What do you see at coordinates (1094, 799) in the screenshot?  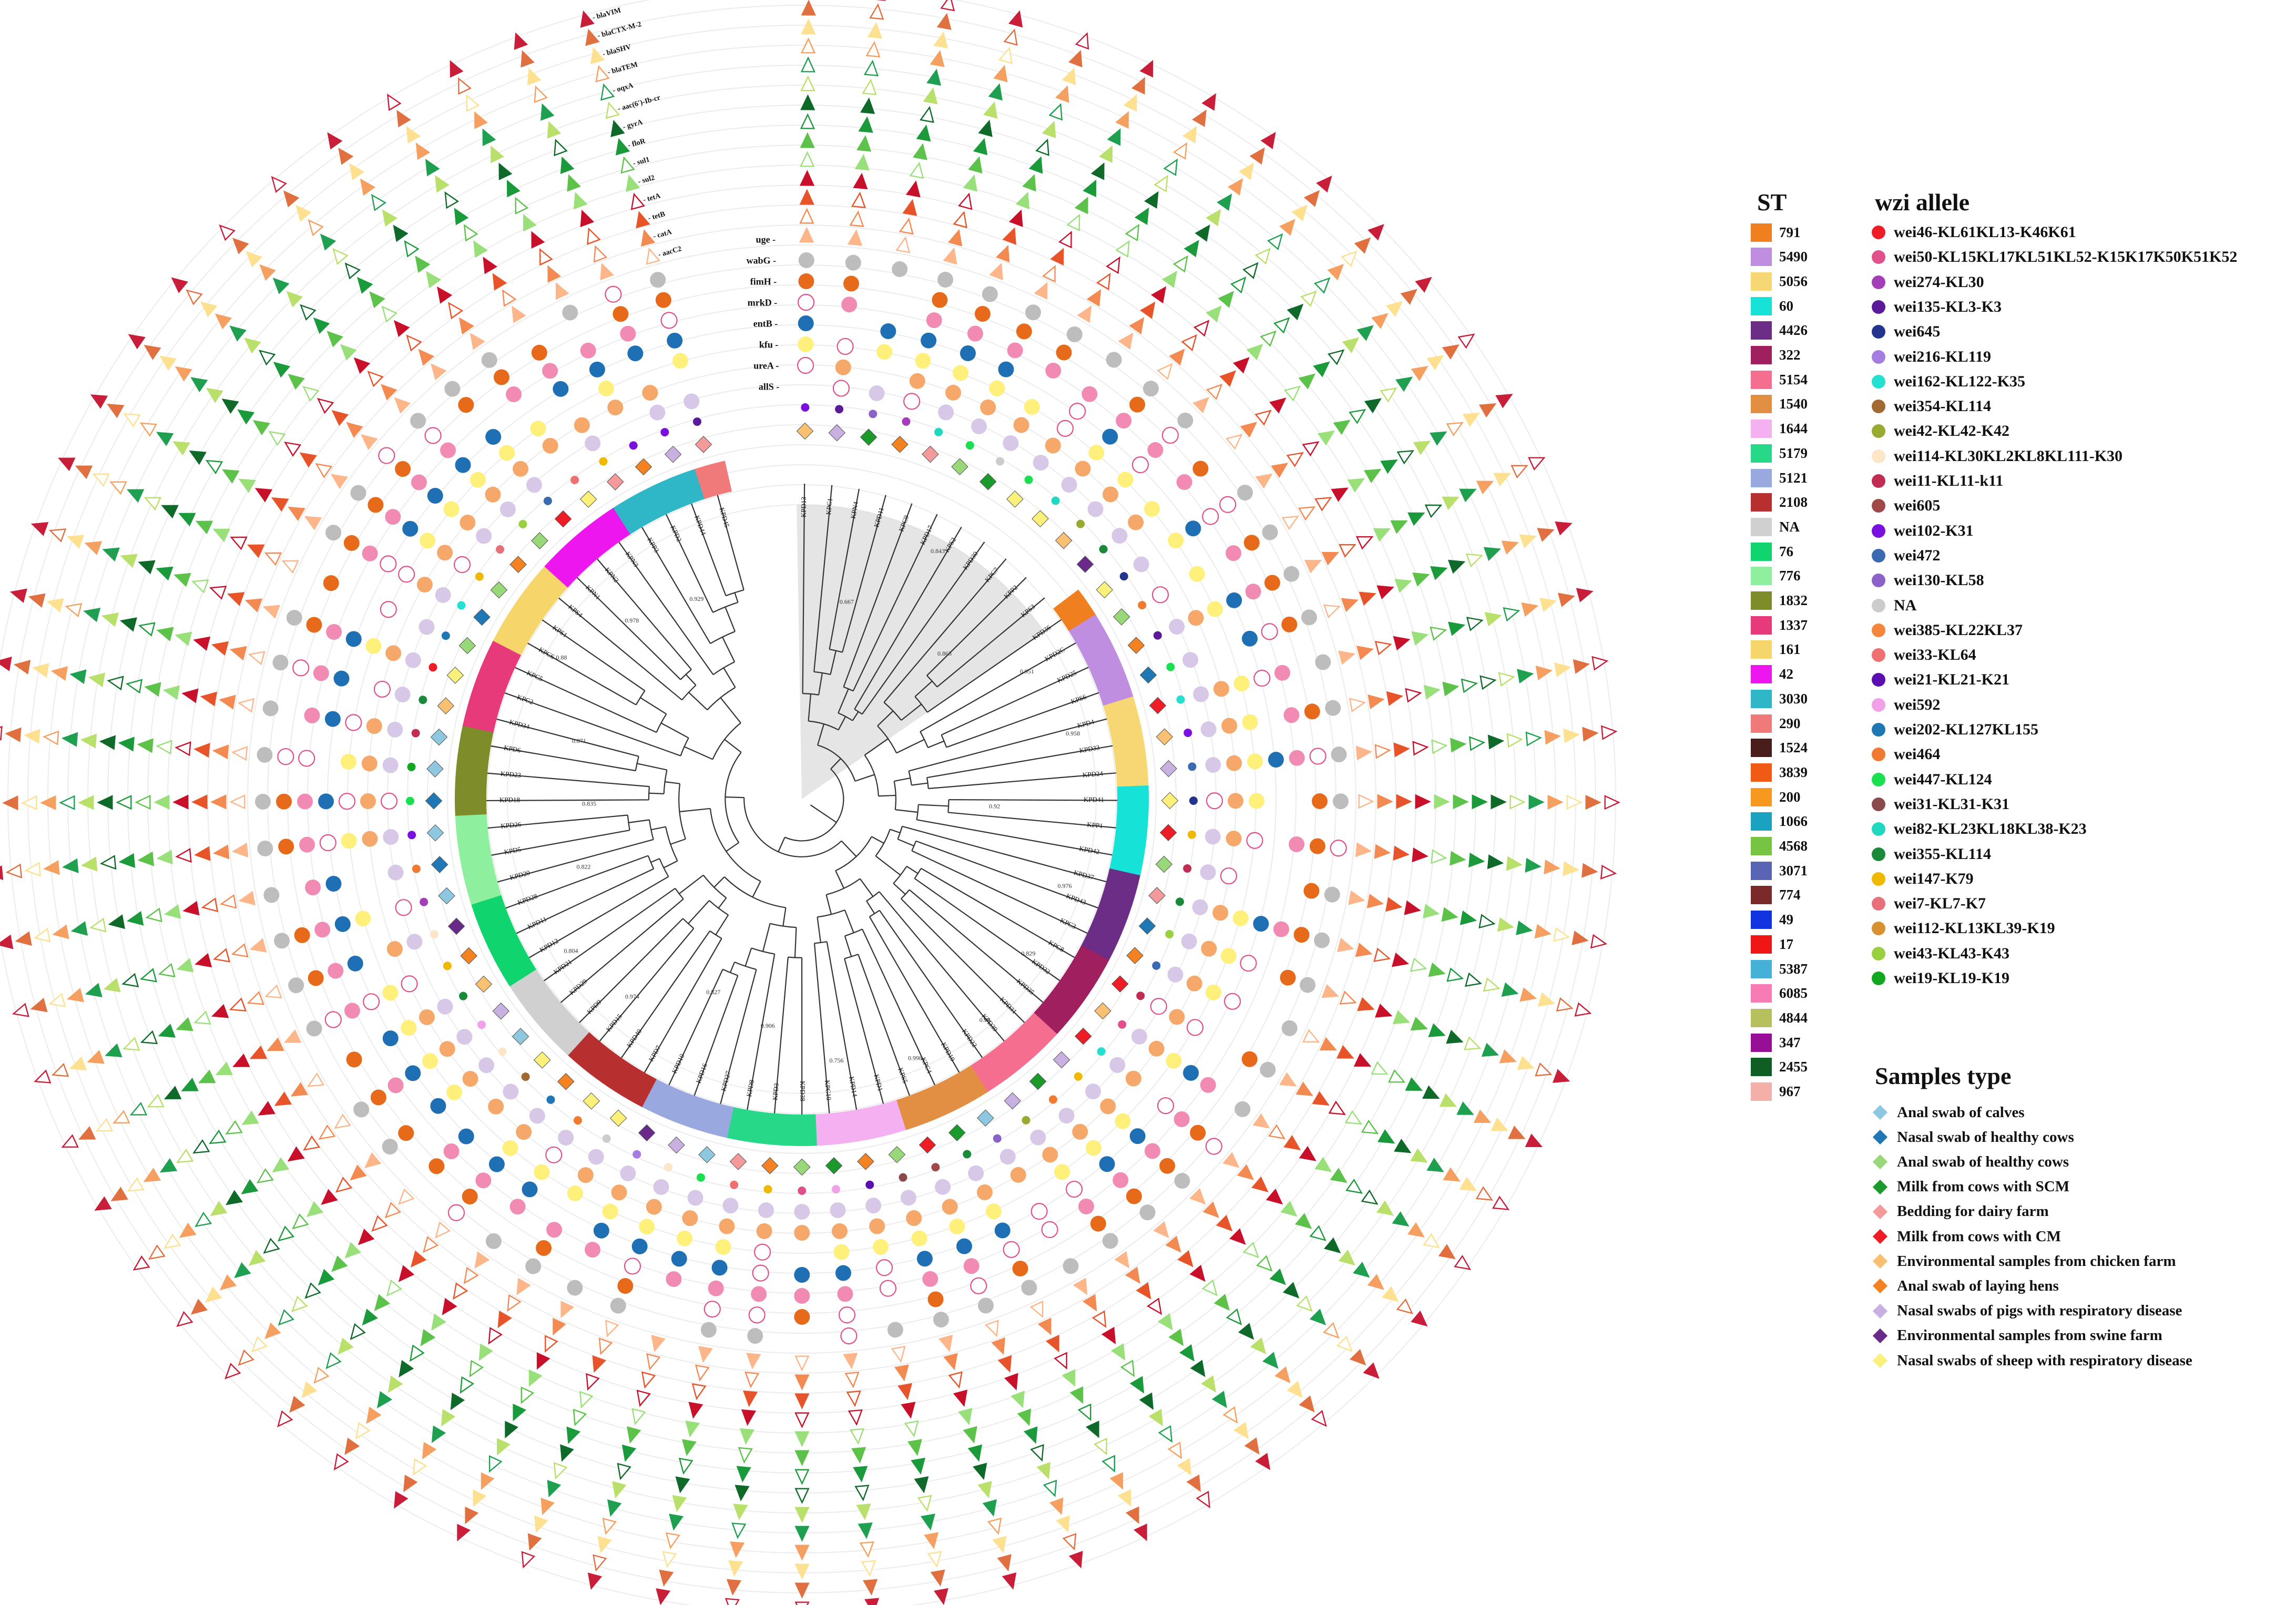 I see `strain-label: KPD41` at bounding box center [1094, 799].